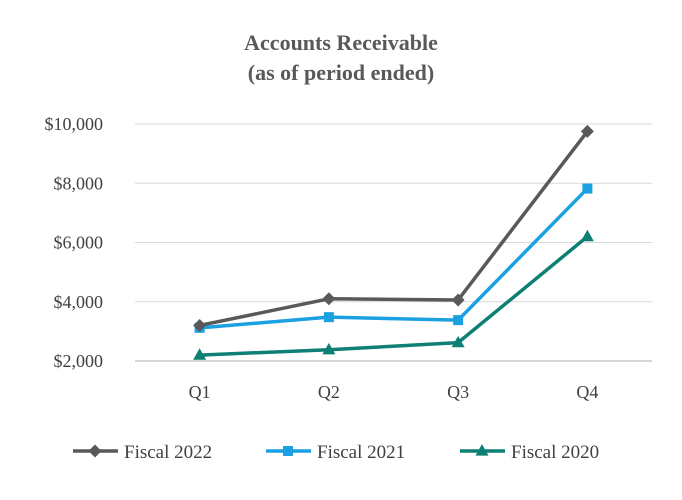 This screenshot has height=500, width=682. I want to click on legend-label-fiscal-2022: Fiscal 2022, so click(168, 452).